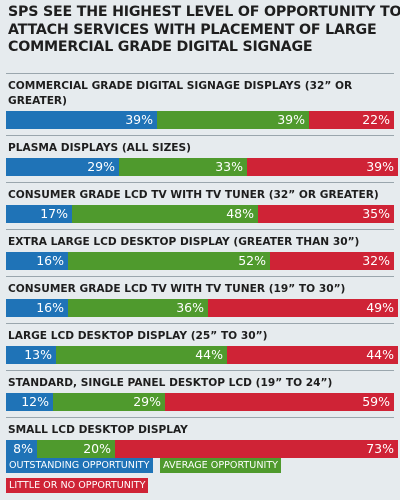 The image size is (400, 500). Describe the element at coordinates (229, 166) in the screenshot. I see `data-label: 33%` at that location.